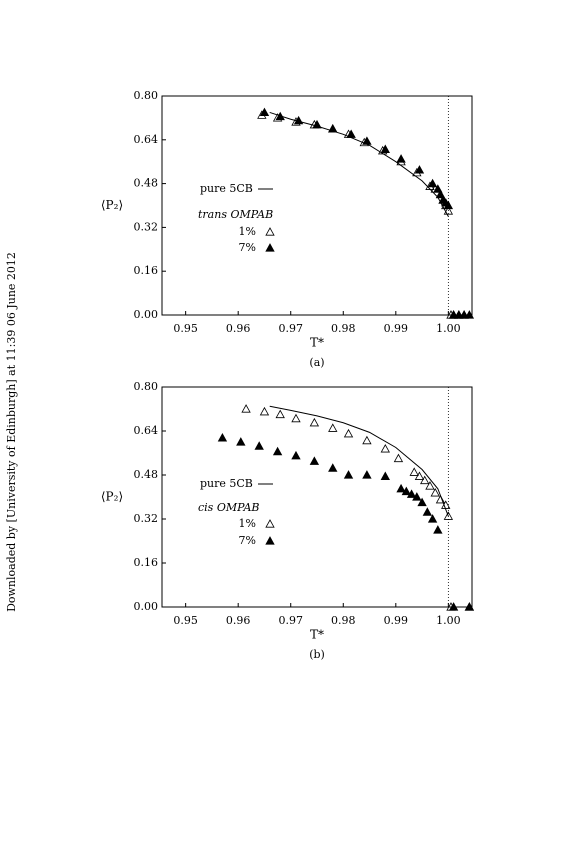  Describe the element at coordinates (229, 507) in the screenshot. I see `legend-title: cis OMPAB` at that location.